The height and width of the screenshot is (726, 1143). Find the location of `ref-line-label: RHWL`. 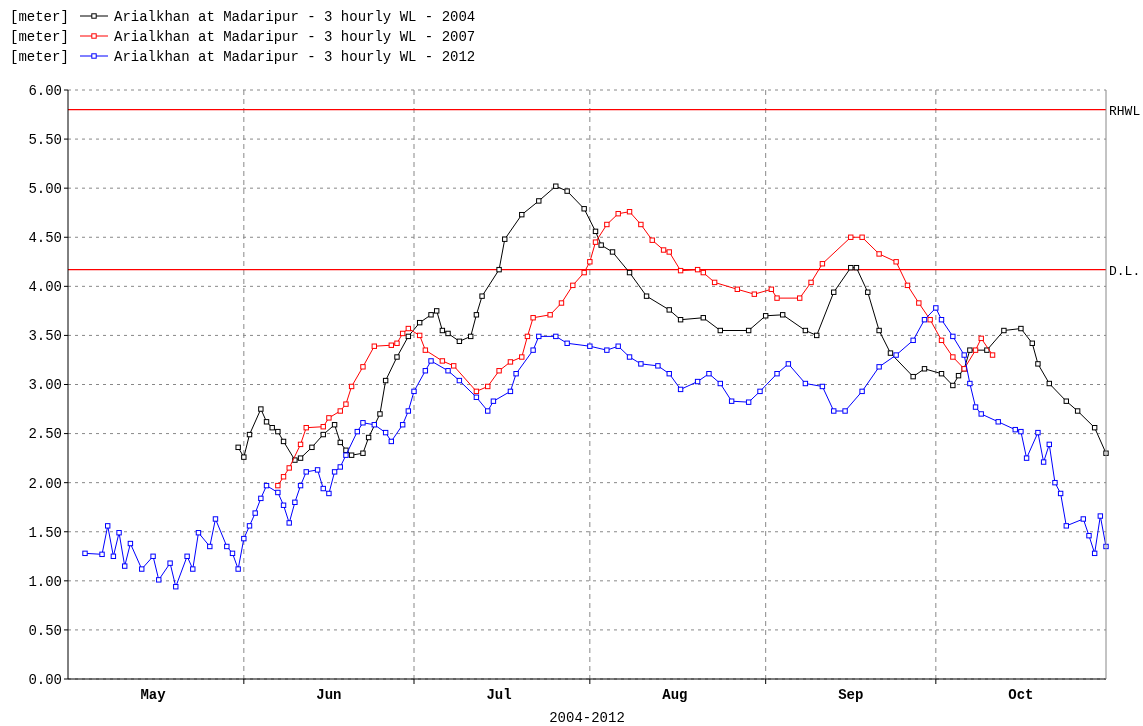

ref-line-label: RHWL is located at coordinates (1125, 111).